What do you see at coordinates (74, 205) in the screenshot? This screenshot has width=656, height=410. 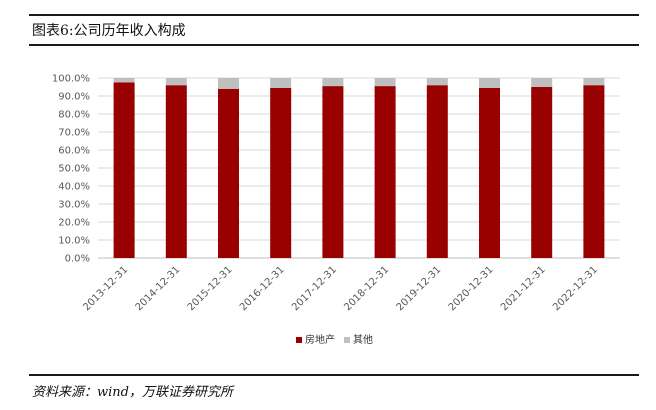 I see `y-tick-label: 30.0%` at bounding box center [74, 205].